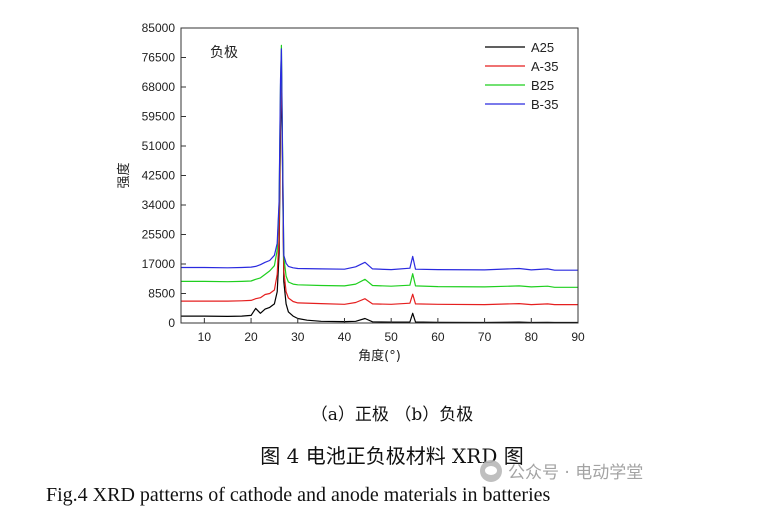  What do you see at coordinates (159, 28) in the screenshot?
I see `y-tick-label: 85000` at bounding box center [159, 28].